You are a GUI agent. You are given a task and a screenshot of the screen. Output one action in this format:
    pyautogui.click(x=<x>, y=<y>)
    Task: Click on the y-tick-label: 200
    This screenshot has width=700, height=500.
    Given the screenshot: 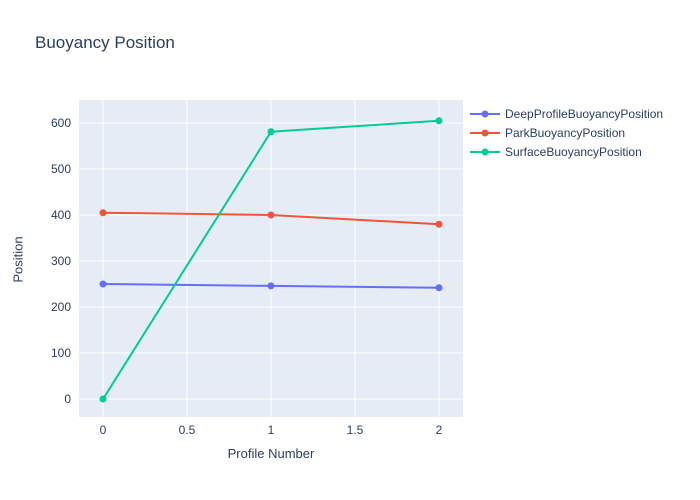 What is the action you would take?
    pyautogui.click(x=61, y=307)
    